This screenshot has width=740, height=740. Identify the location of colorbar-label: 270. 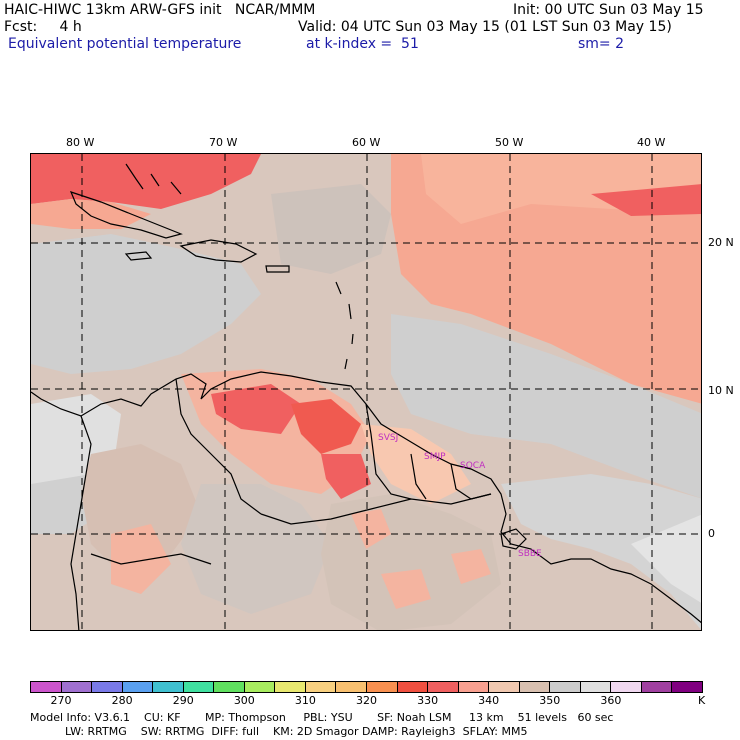
(61, 700).